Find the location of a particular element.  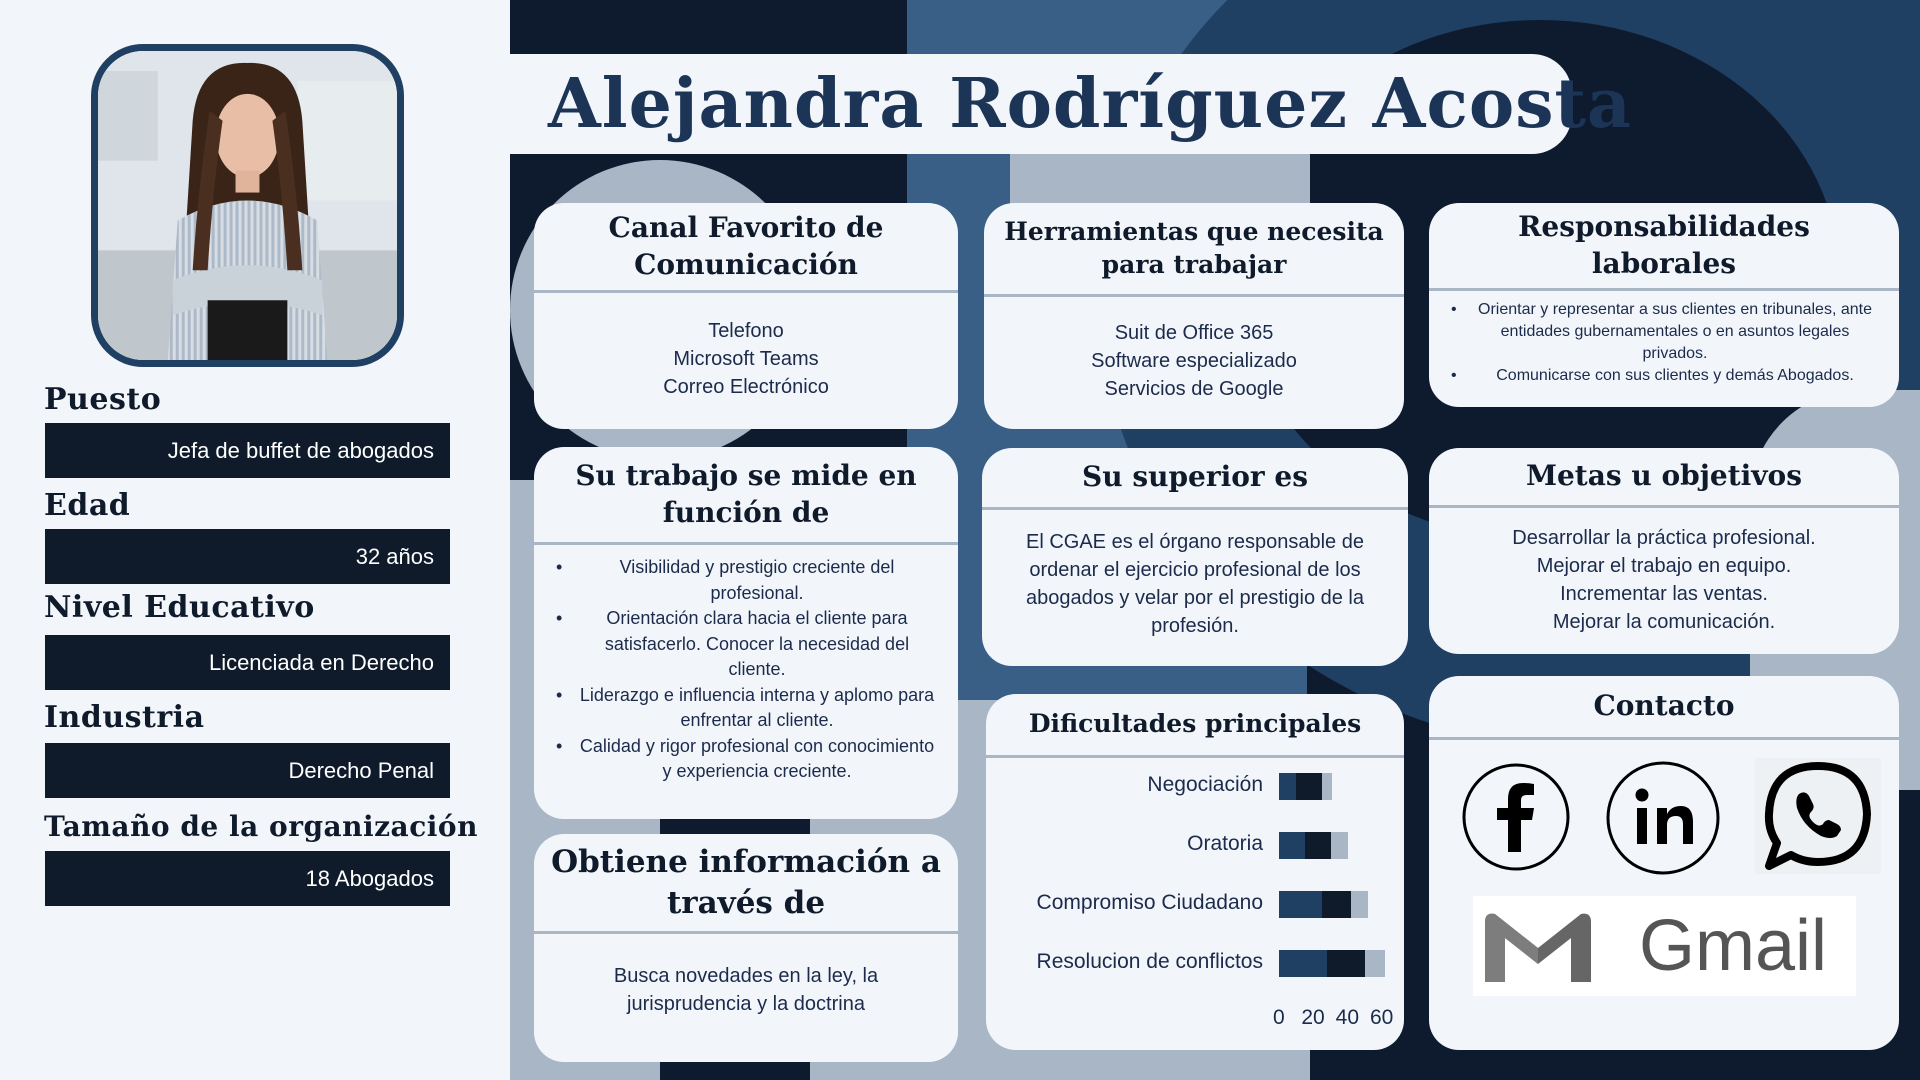

card-title: Obtiene información a través de is located at coordinates (746, 884).